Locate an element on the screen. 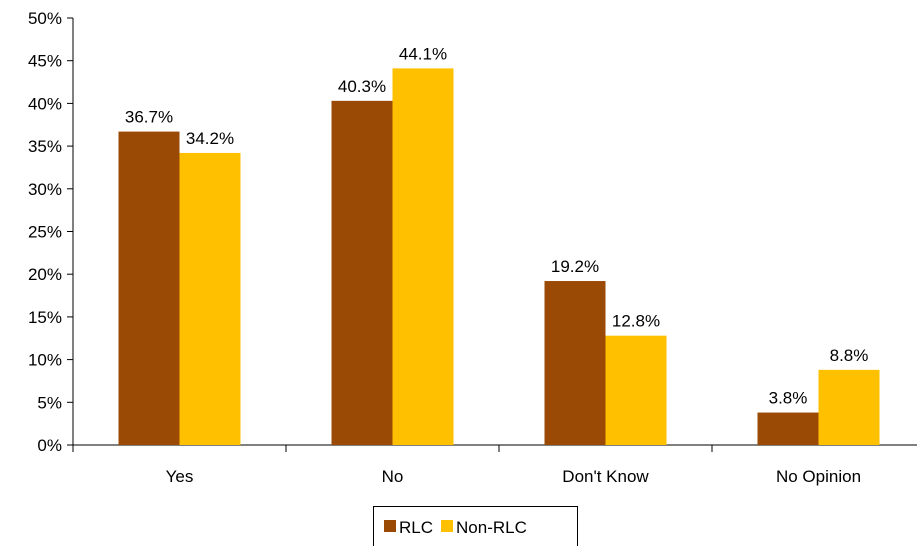  legend-label: Non-RLC is located at coordinates (491, 527).